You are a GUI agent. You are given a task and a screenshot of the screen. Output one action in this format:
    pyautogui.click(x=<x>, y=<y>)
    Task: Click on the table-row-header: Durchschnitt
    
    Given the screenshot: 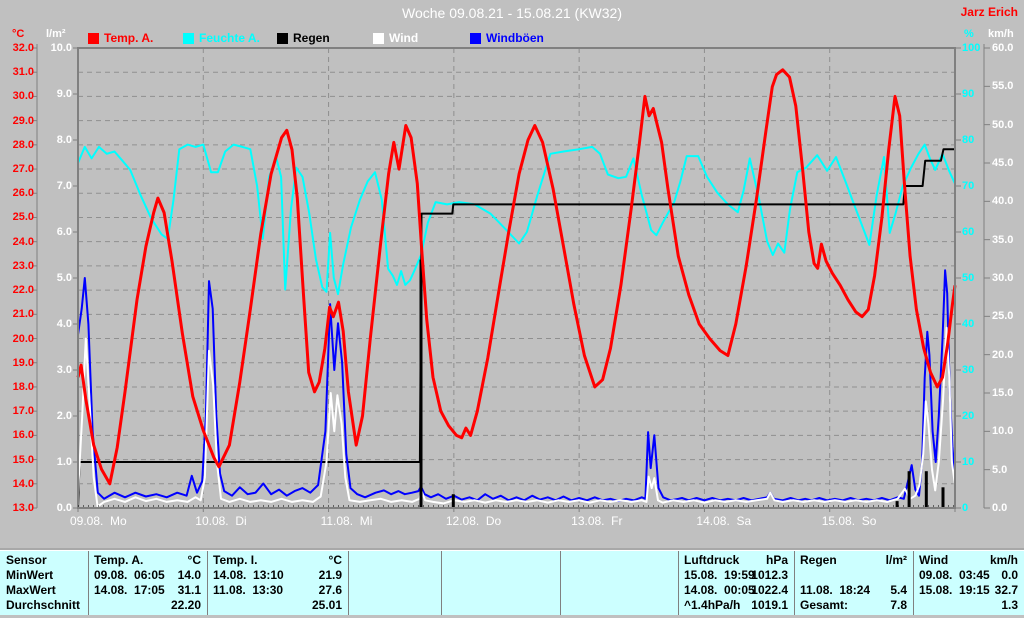 What is the action you would take?
    pyautogui.click(x=43, y=605)
    